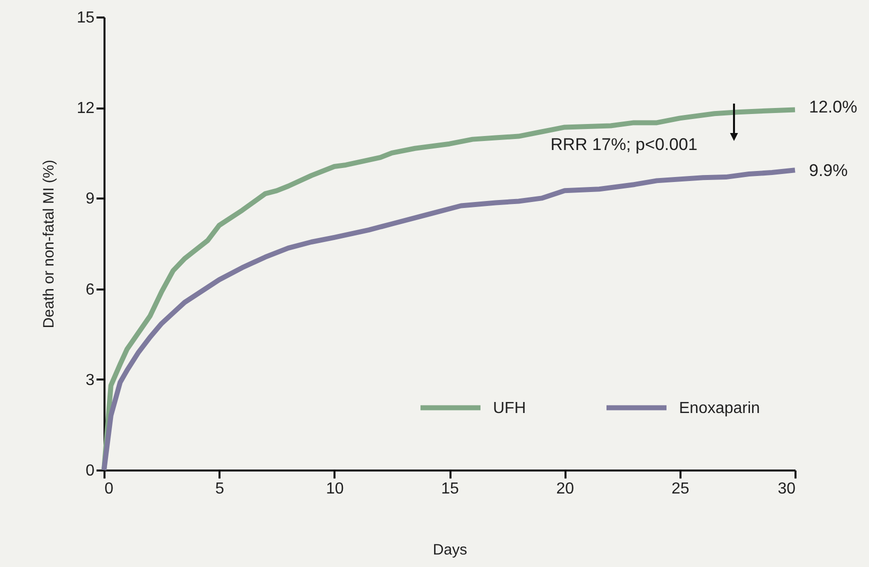 The height and width of the screenshot is (567, 869). What do you see at coordinates (49, 244) in the screenshot?
I see `y-axis-title: Death or non-fatal MI (%)` at bounding box center [49, 244].